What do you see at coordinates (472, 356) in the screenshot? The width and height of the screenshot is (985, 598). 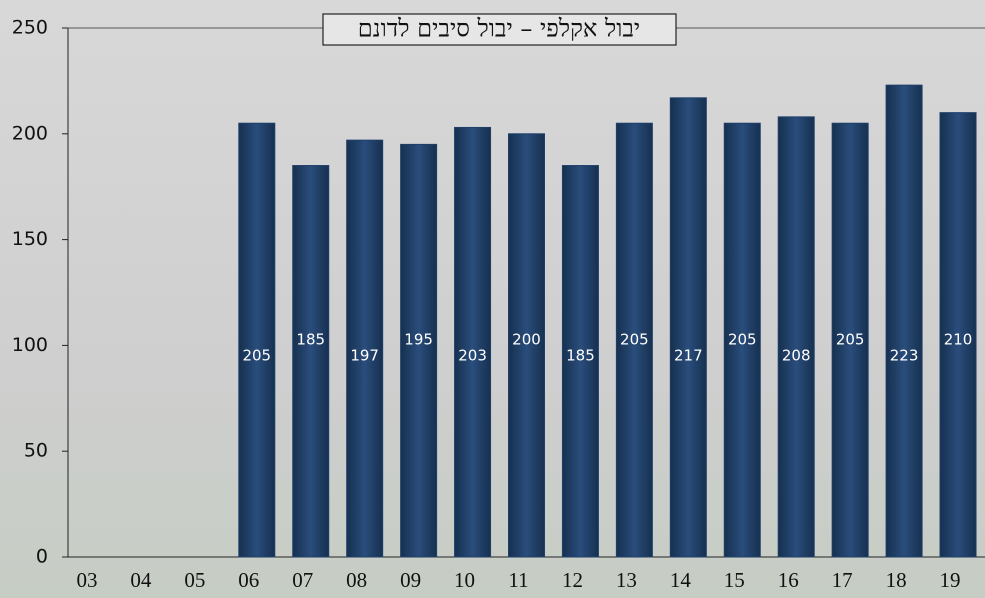 I see `value-label: 203` at bounding box center [472, 356].